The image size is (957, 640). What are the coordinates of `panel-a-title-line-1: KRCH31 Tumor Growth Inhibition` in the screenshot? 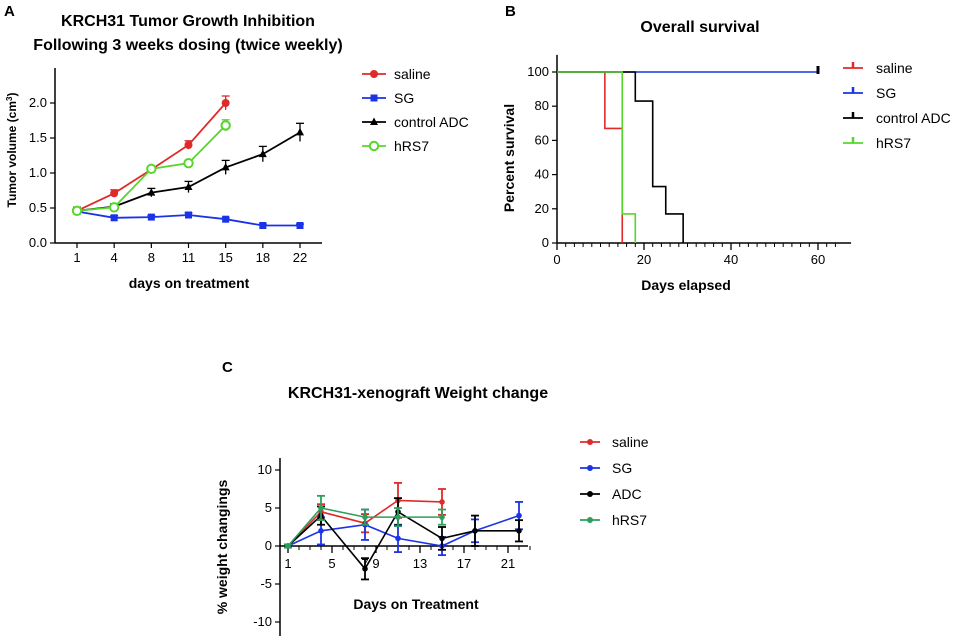 It's located at (188, 21).